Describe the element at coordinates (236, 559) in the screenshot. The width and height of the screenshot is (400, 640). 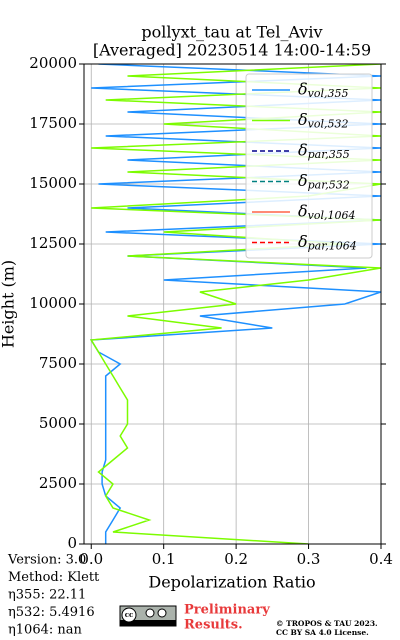
I see `x-tick-label: 0.2` at that location.